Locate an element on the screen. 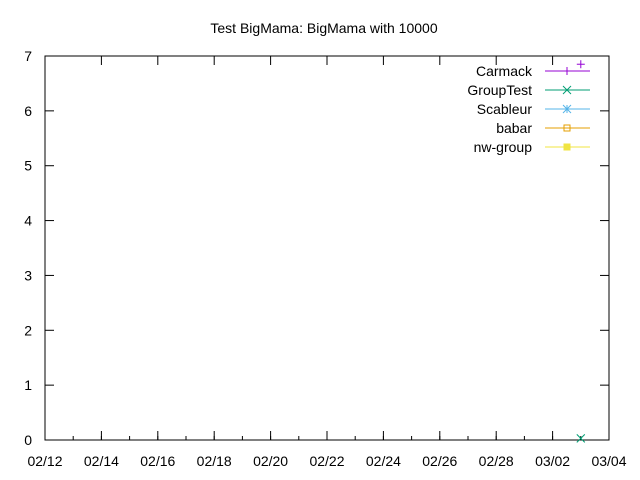 This screenshot has width=640, height=480. x-tick-label: 02/12 is located at coordinates (44, 461).